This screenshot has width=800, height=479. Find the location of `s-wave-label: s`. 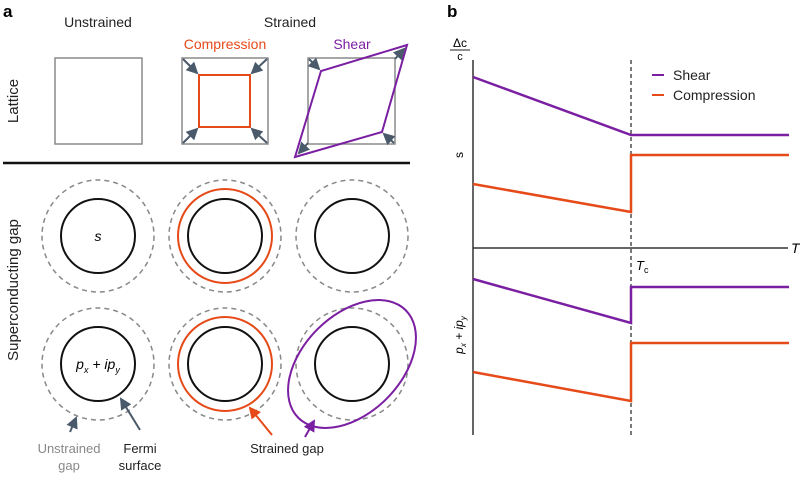

s-wave-label: s is located at coordinates (98, 236).